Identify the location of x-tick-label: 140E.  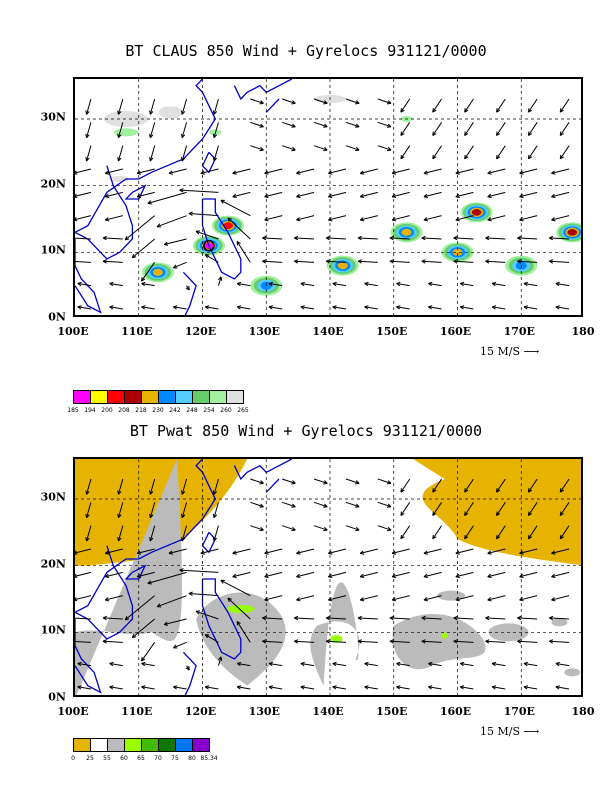
(328, 711).